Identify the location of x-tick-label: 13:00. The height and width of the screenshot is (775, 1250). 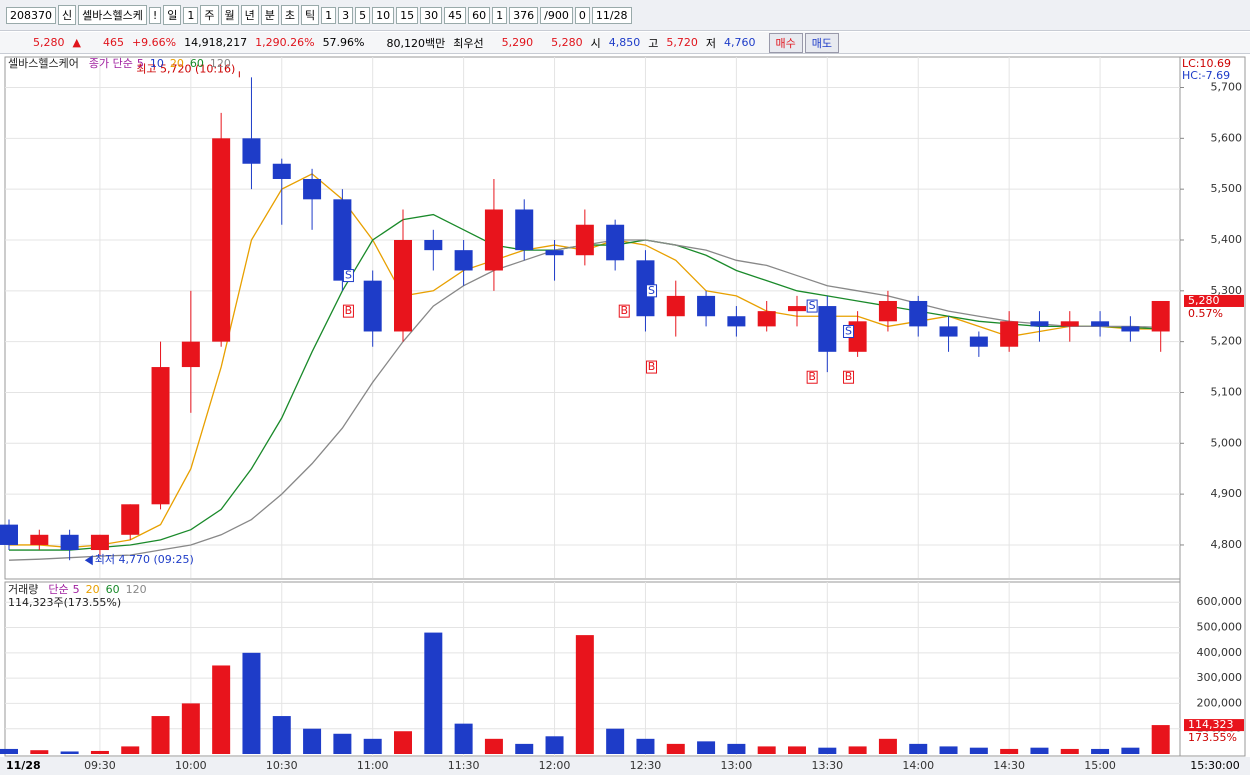
(737, 765).